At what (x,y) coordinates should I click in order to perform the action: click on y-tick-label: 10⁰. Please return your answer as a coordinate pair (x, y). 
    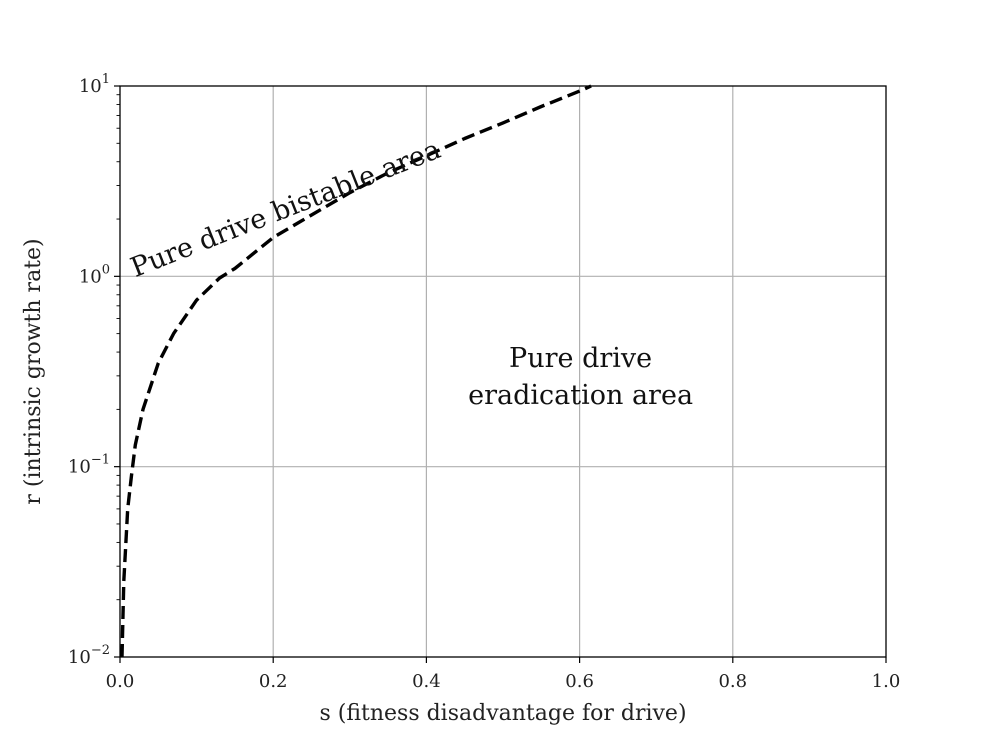
    Looking at the image, I should click on (94, 274).